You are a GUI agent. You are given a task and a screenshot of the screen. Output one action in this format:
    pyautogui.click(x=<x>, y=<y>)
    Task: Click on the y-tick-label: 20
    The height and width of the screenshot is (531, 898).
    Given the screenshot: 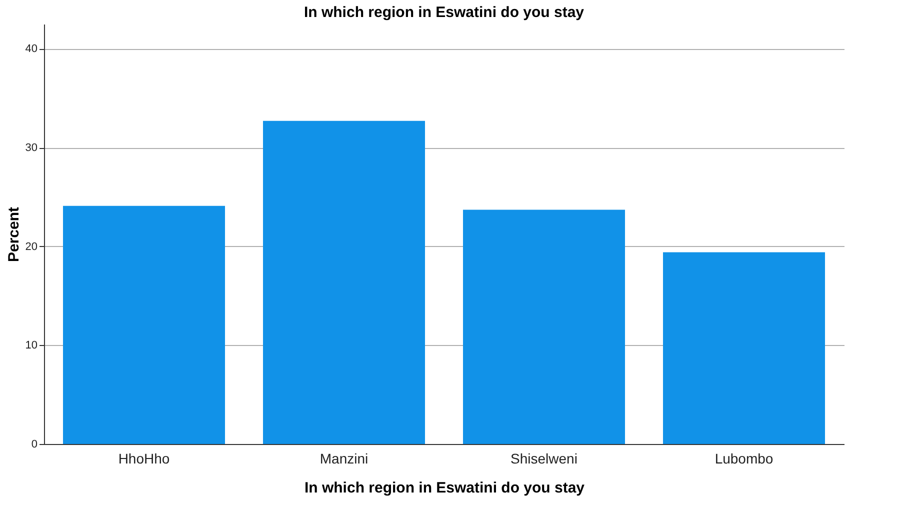 What is the action you would take?
    pyautogui.click(x=31, y=246)
    